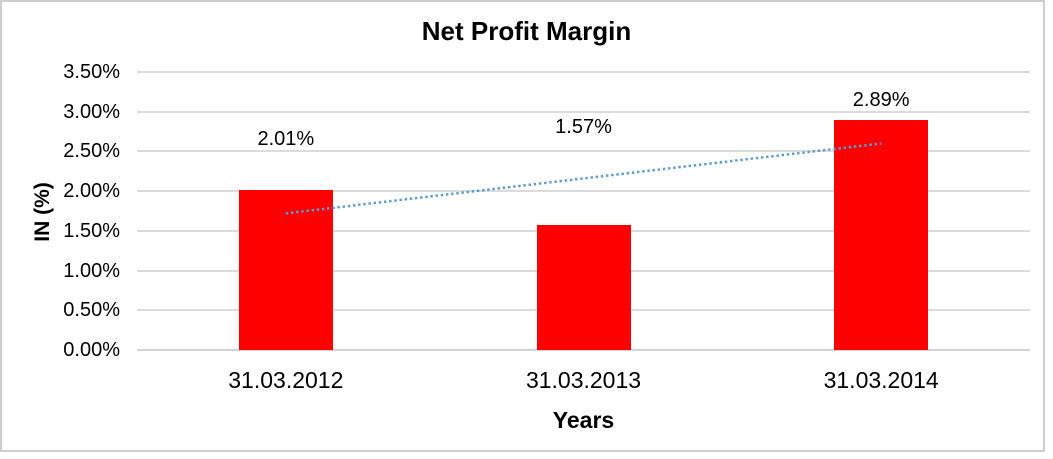 This screenshot has height=459, width=1053. I want to click on bar-31.03.2013, so click(583, 287).